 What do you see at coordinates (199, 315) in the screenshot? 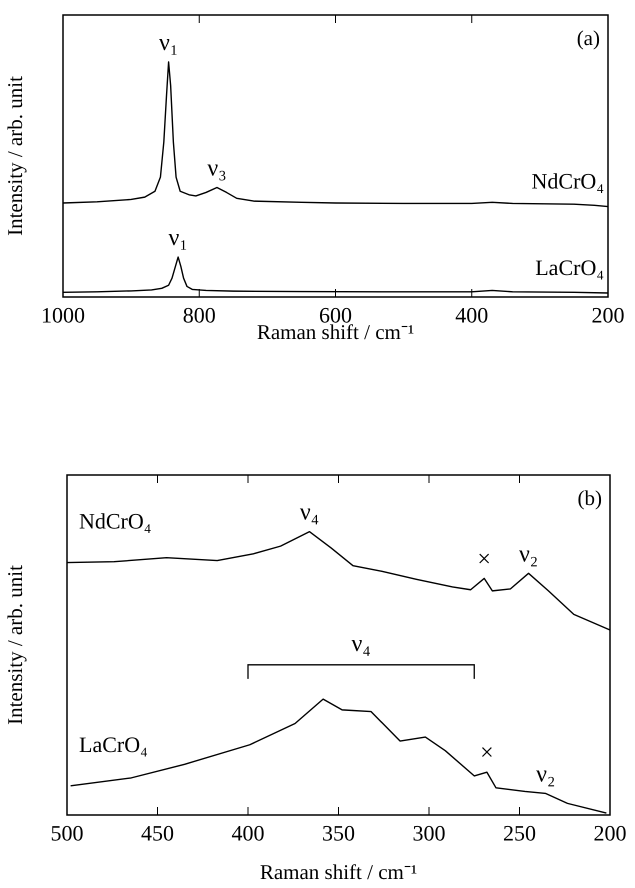
I see `x-tick-label: 800` at bounding box center [199, 315].